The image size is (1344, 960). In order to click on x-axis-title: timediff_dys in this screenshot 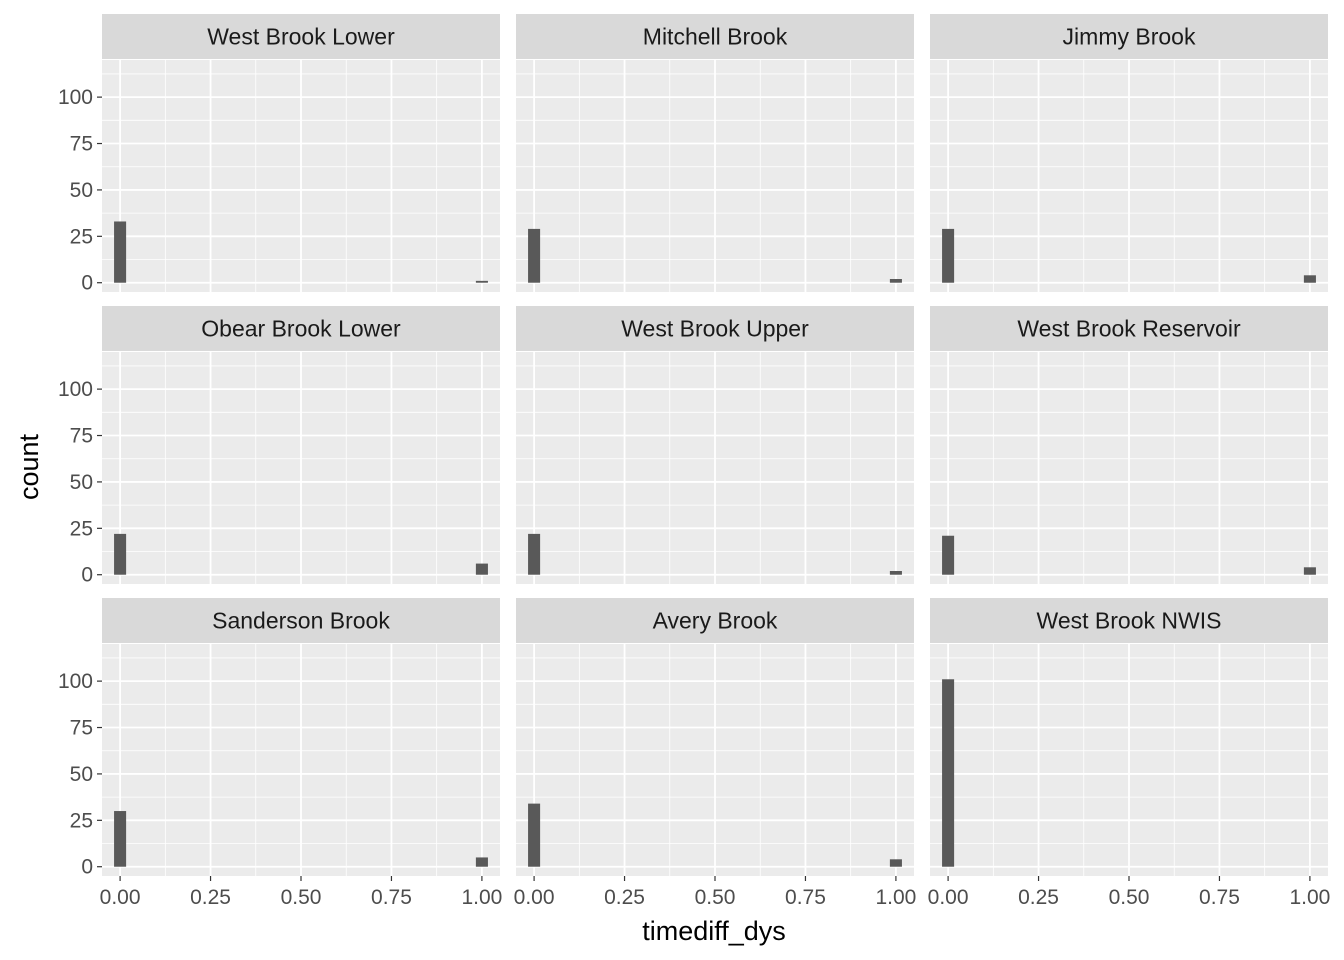, I will do `click(714, 931)`.